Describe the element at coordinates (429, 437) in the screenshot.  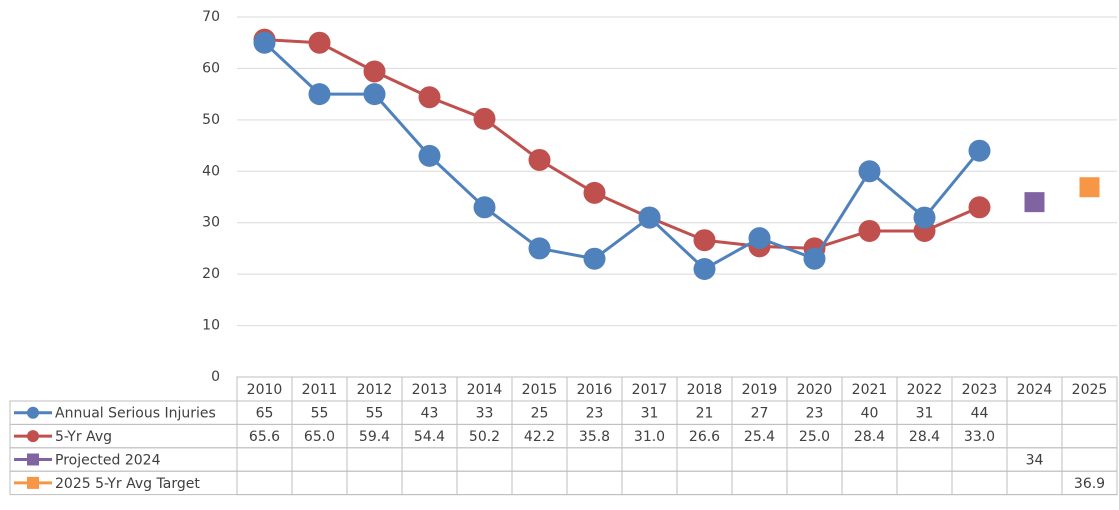
I see `table-value: 54.4` at that location.